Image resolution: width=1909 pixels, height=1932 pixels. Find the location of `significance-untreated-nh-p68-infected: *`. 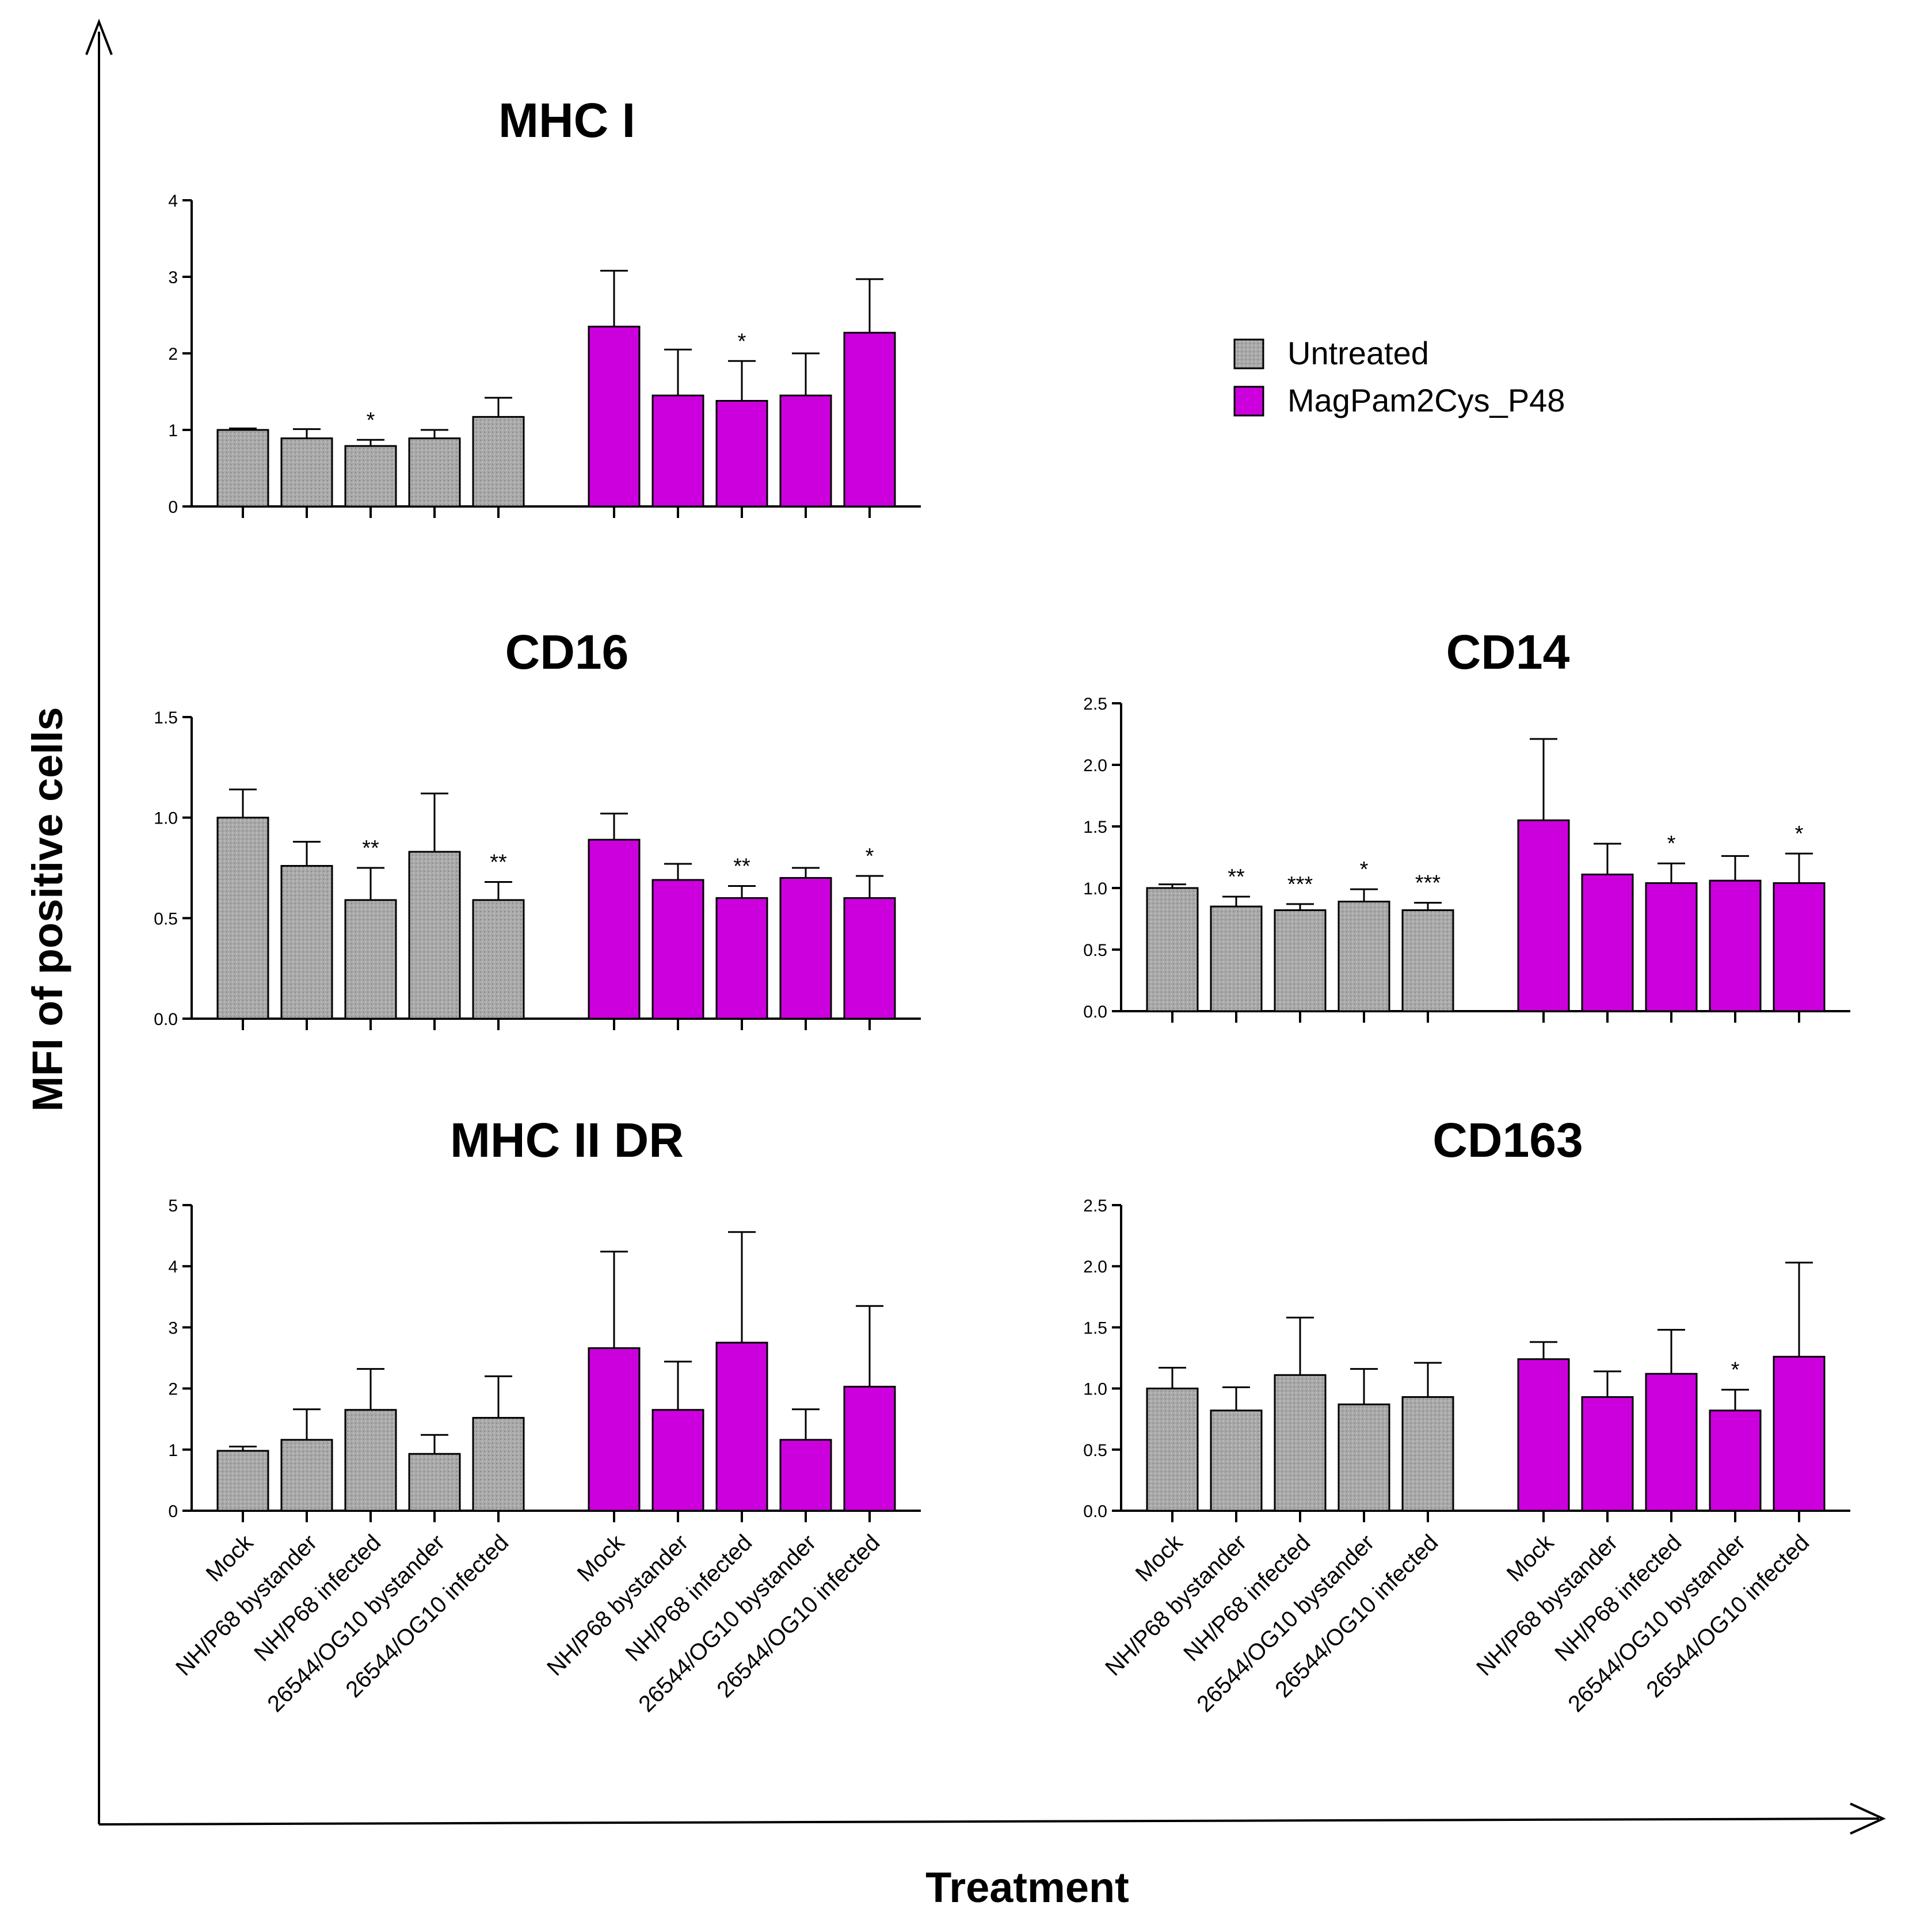

significance-untreated-nh-p68-infected: * is located at coordinates (371, 420).